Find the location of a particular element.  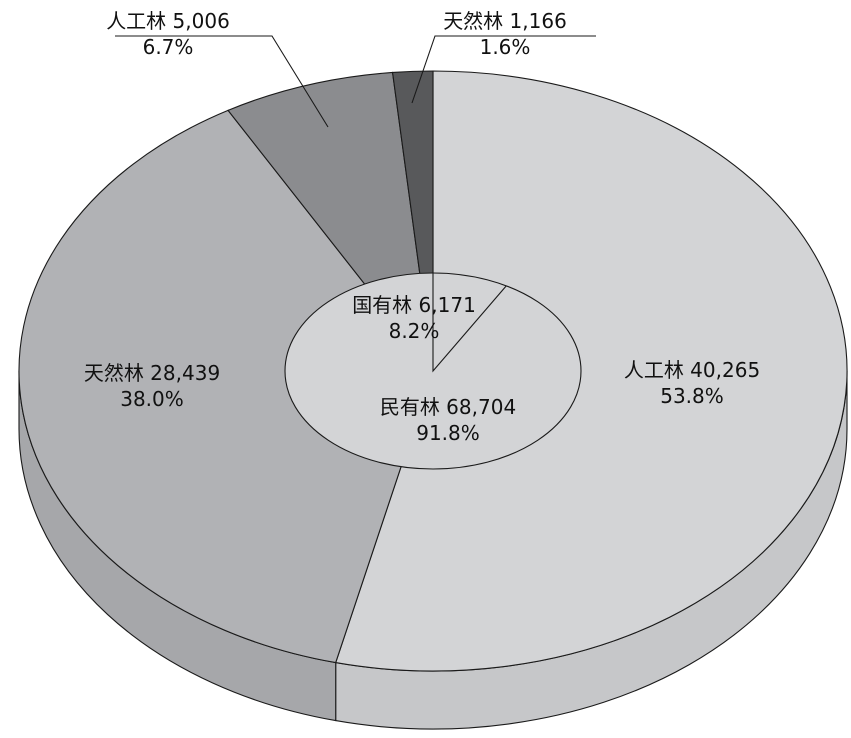

slice-label-3: 天然林 1,166 1.6% is located at coordinates (505, 34).